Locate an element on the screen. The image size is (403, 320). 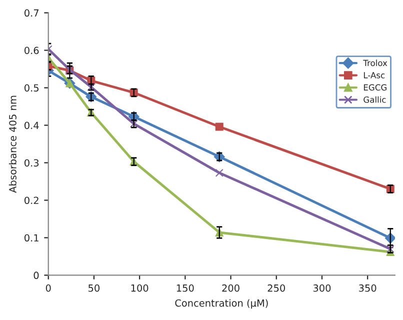
y-tick-label: 0.6 is located at coordinates (31, 50).